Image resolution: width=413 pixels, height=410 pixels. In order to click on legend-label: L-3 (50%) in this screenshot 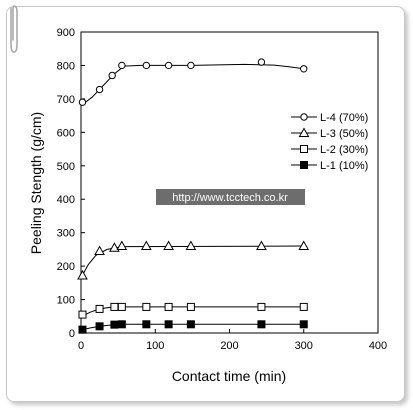, I will do `click(344, 134)`.